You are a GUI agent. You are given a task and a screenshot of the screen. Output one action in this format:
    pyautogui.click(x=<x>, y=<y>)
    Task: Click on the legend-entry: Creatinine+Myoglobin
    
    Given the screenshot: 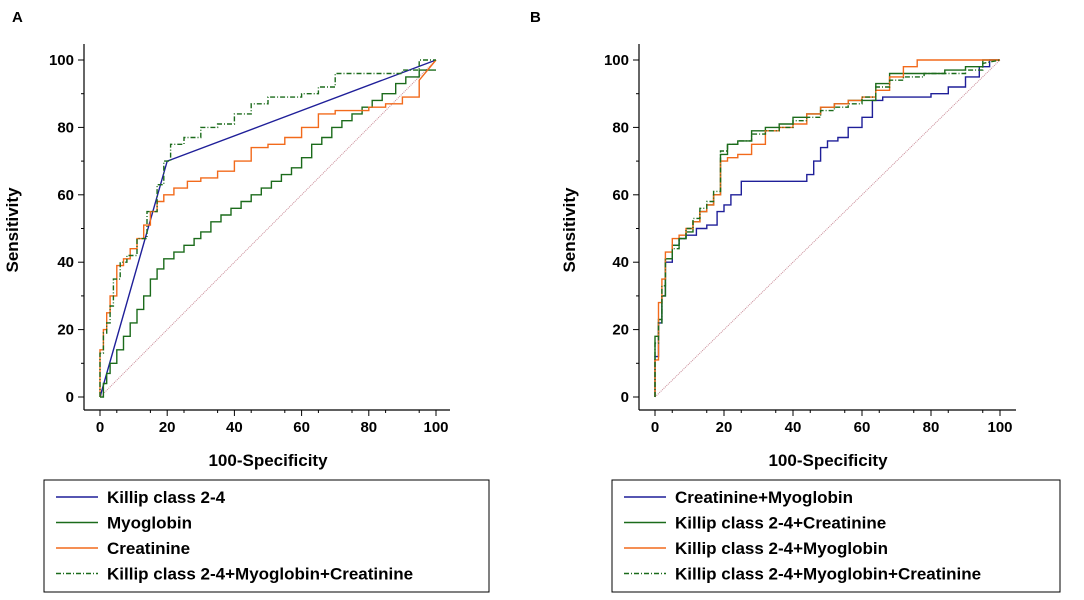 What is the action you would take?
    pyautogui.click(x=764, y=497)
    